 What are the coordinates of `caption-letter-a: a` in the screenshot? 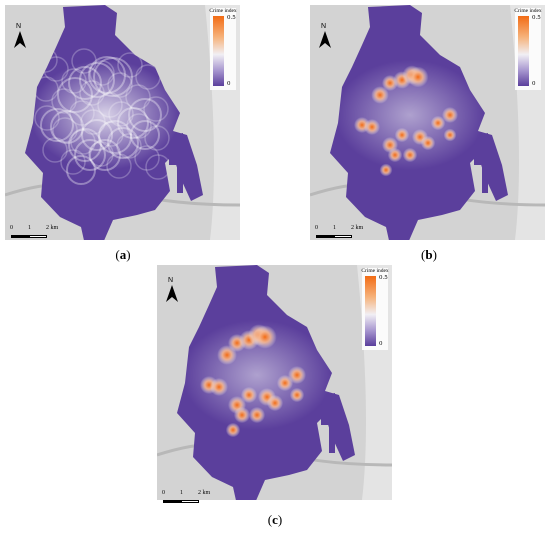 It's located at (123, 254).